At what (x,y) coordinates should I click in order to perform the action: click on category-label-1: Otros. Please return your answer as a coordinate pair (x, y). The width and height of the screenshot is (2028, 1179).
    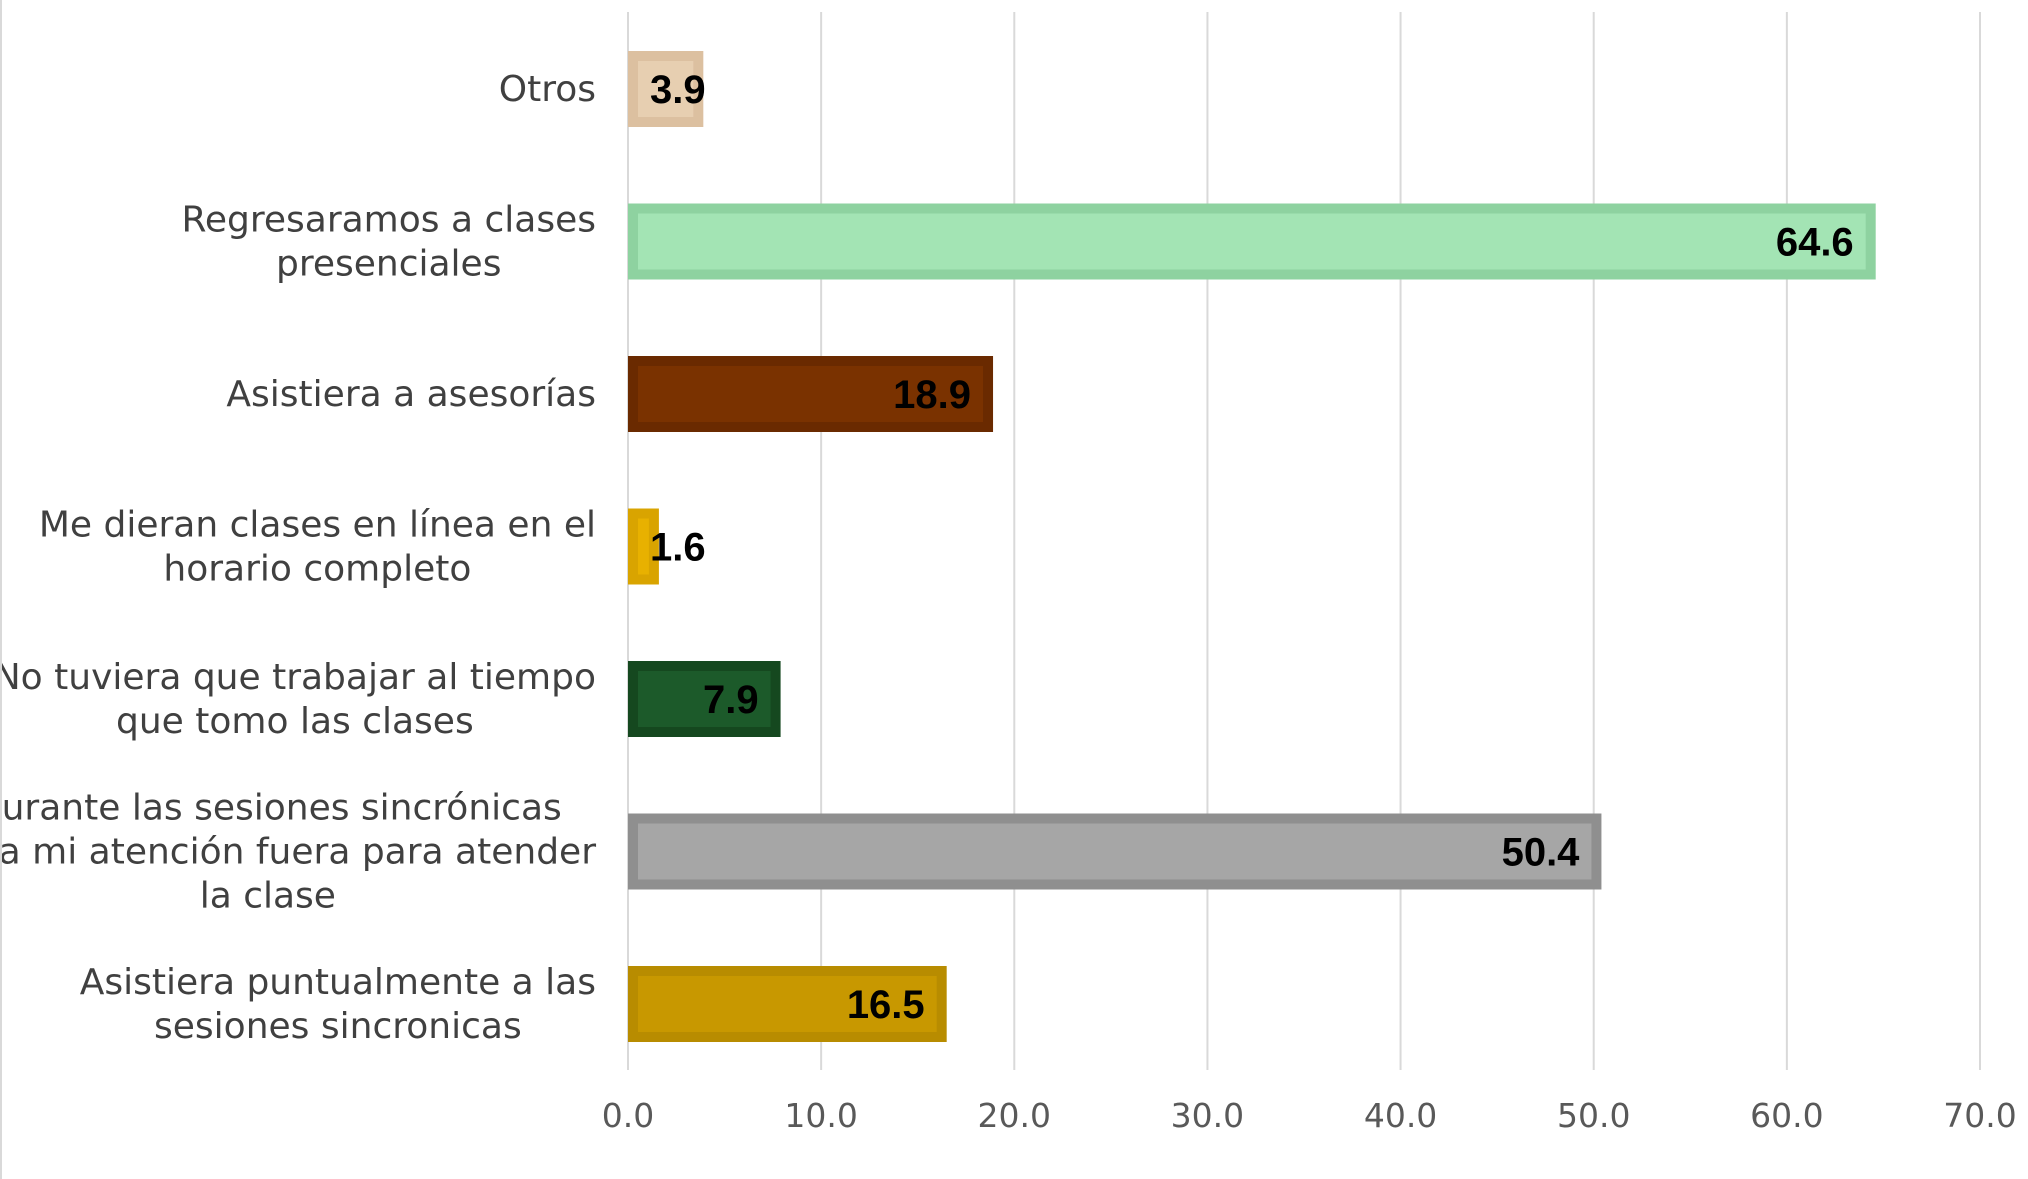
    Looking at the image, I should click on (547, 89).